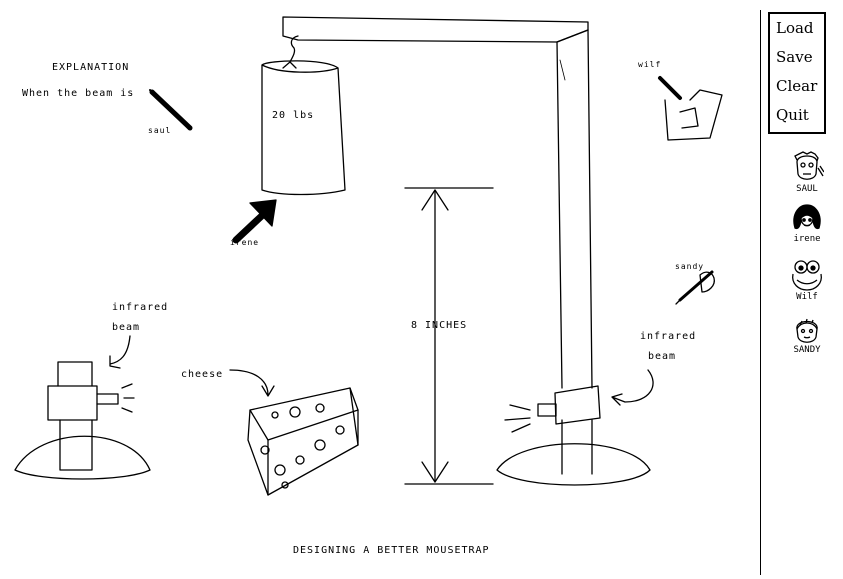 The height and width of the screenshot is (579, 843). I want to click on participant-name: Wilf, so click(807, 297).